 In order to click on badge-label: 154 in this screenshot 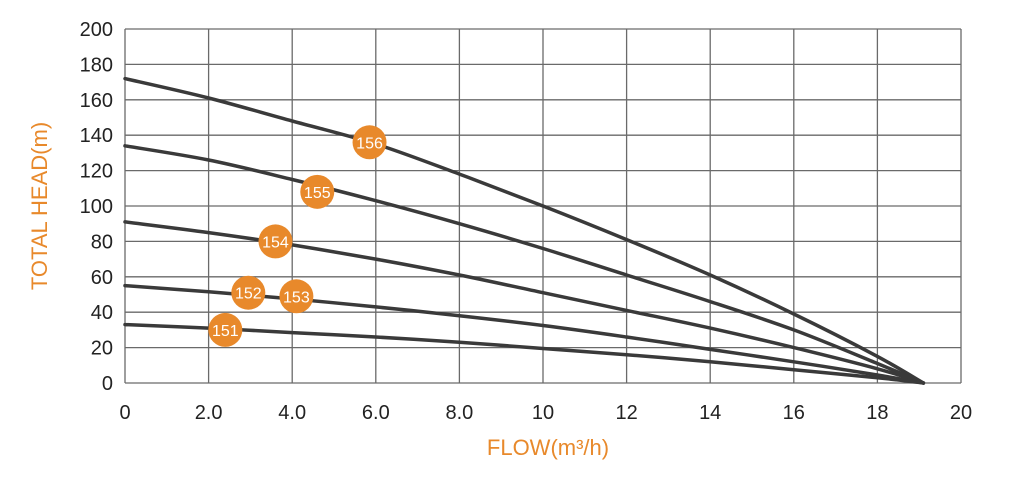, I will do `click(275, 242)`.